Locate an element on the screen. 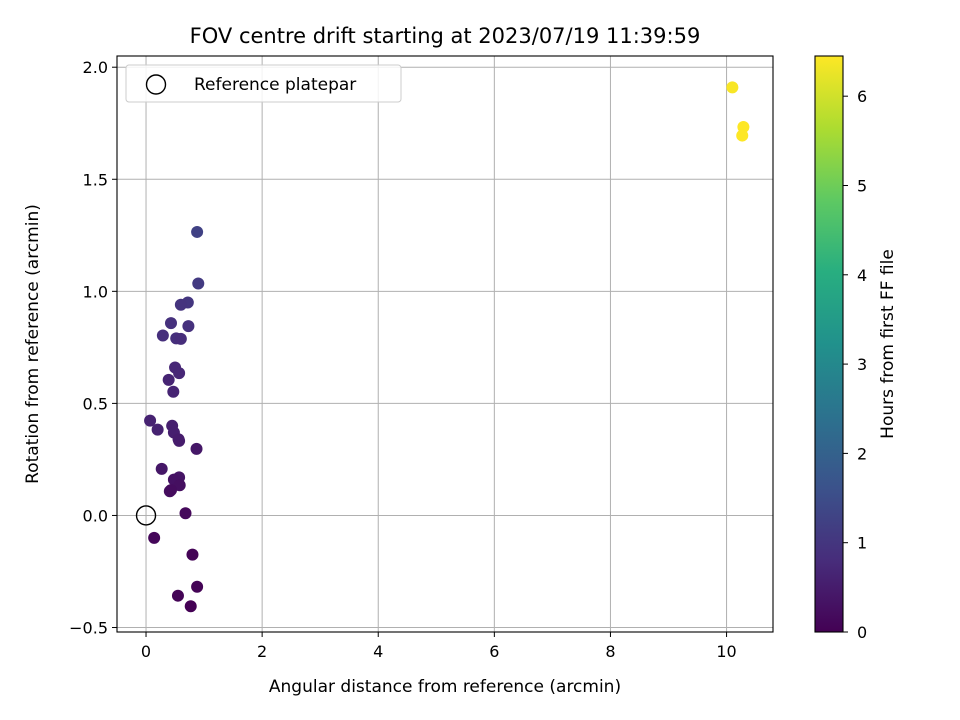  y-tick-label: 0.5 is located at coordinates (95, 403).